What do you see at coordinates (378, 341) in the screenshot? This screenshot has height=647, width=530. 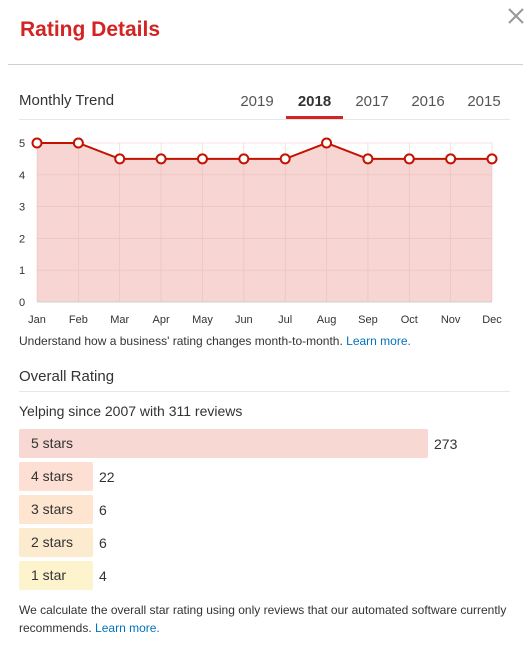 I see `trend-learn-more-link: Learn more.` at bounding box center [378, 341].